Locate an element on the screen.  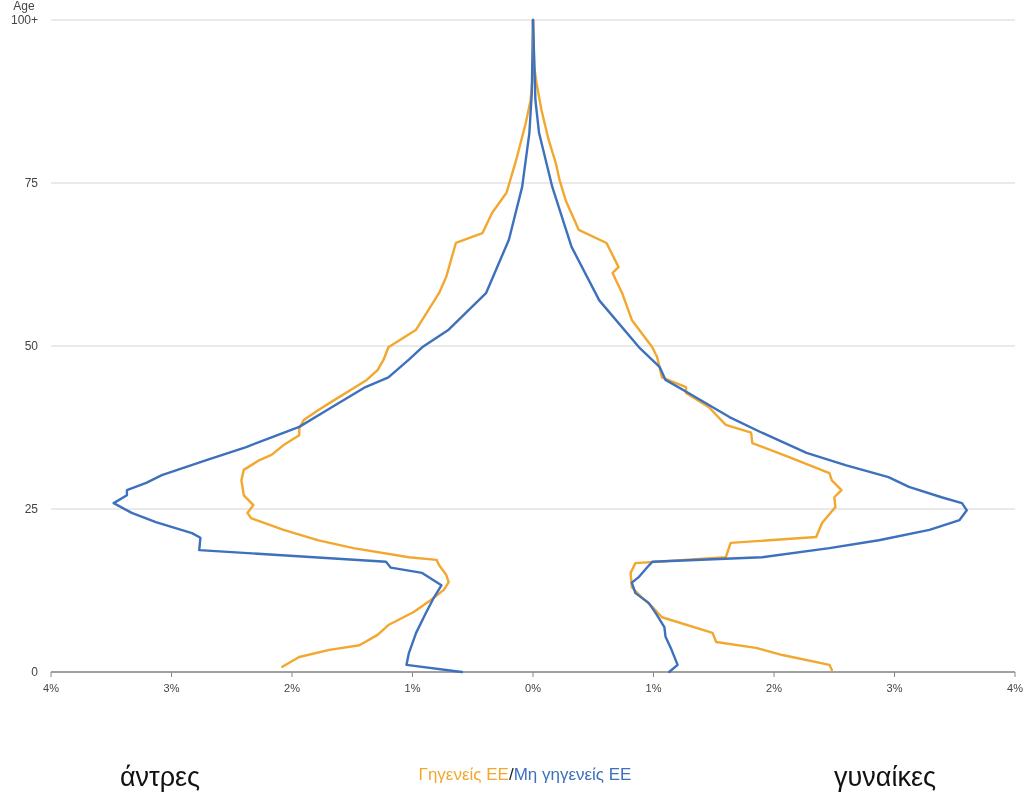
y-tick-label: 75 is located at coordinates (31, 183).